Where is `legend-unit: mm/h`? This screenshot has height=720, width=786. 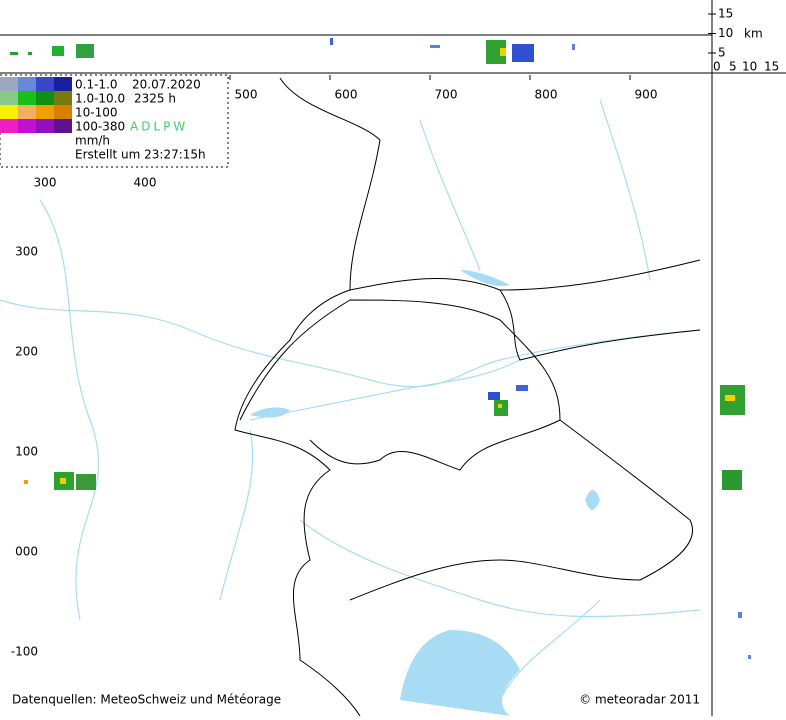
legend-unit: mm/h is located at coordinates (92, 141).